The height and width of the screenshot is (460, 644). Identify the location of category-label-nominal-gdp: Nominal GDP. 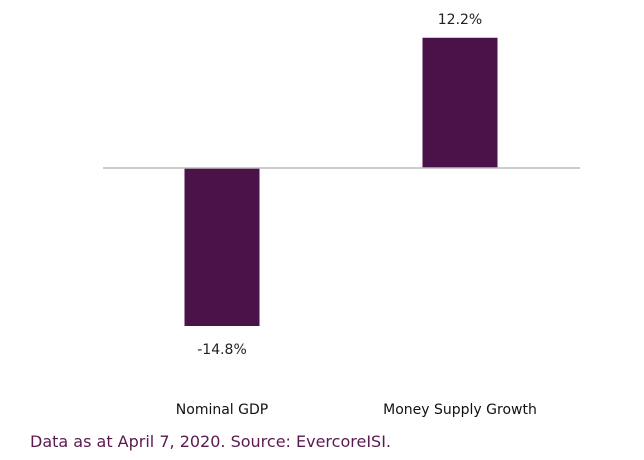
(222, 410).